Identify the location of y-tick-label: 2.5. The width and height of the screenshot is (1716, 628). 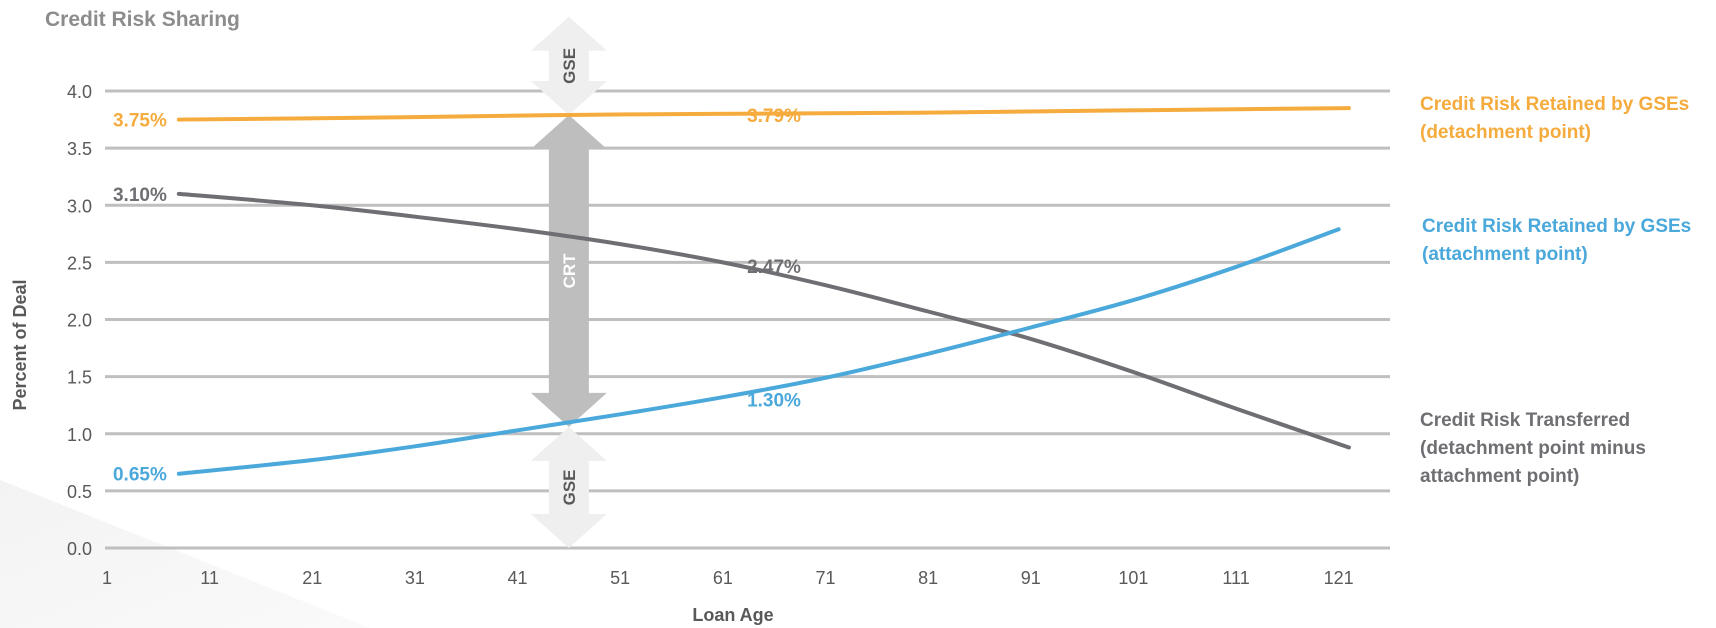
(79, 263).